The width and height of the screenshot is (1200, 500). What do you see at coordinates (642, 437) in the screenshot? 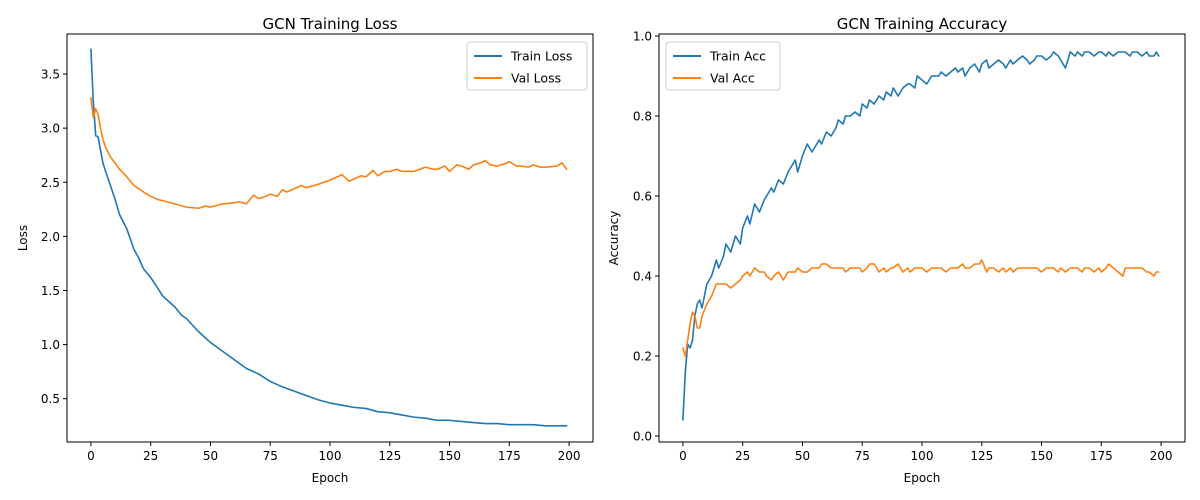
I see `accuracy-y-tick-label-0-0: 0.0` at bounding box center [642, 437].